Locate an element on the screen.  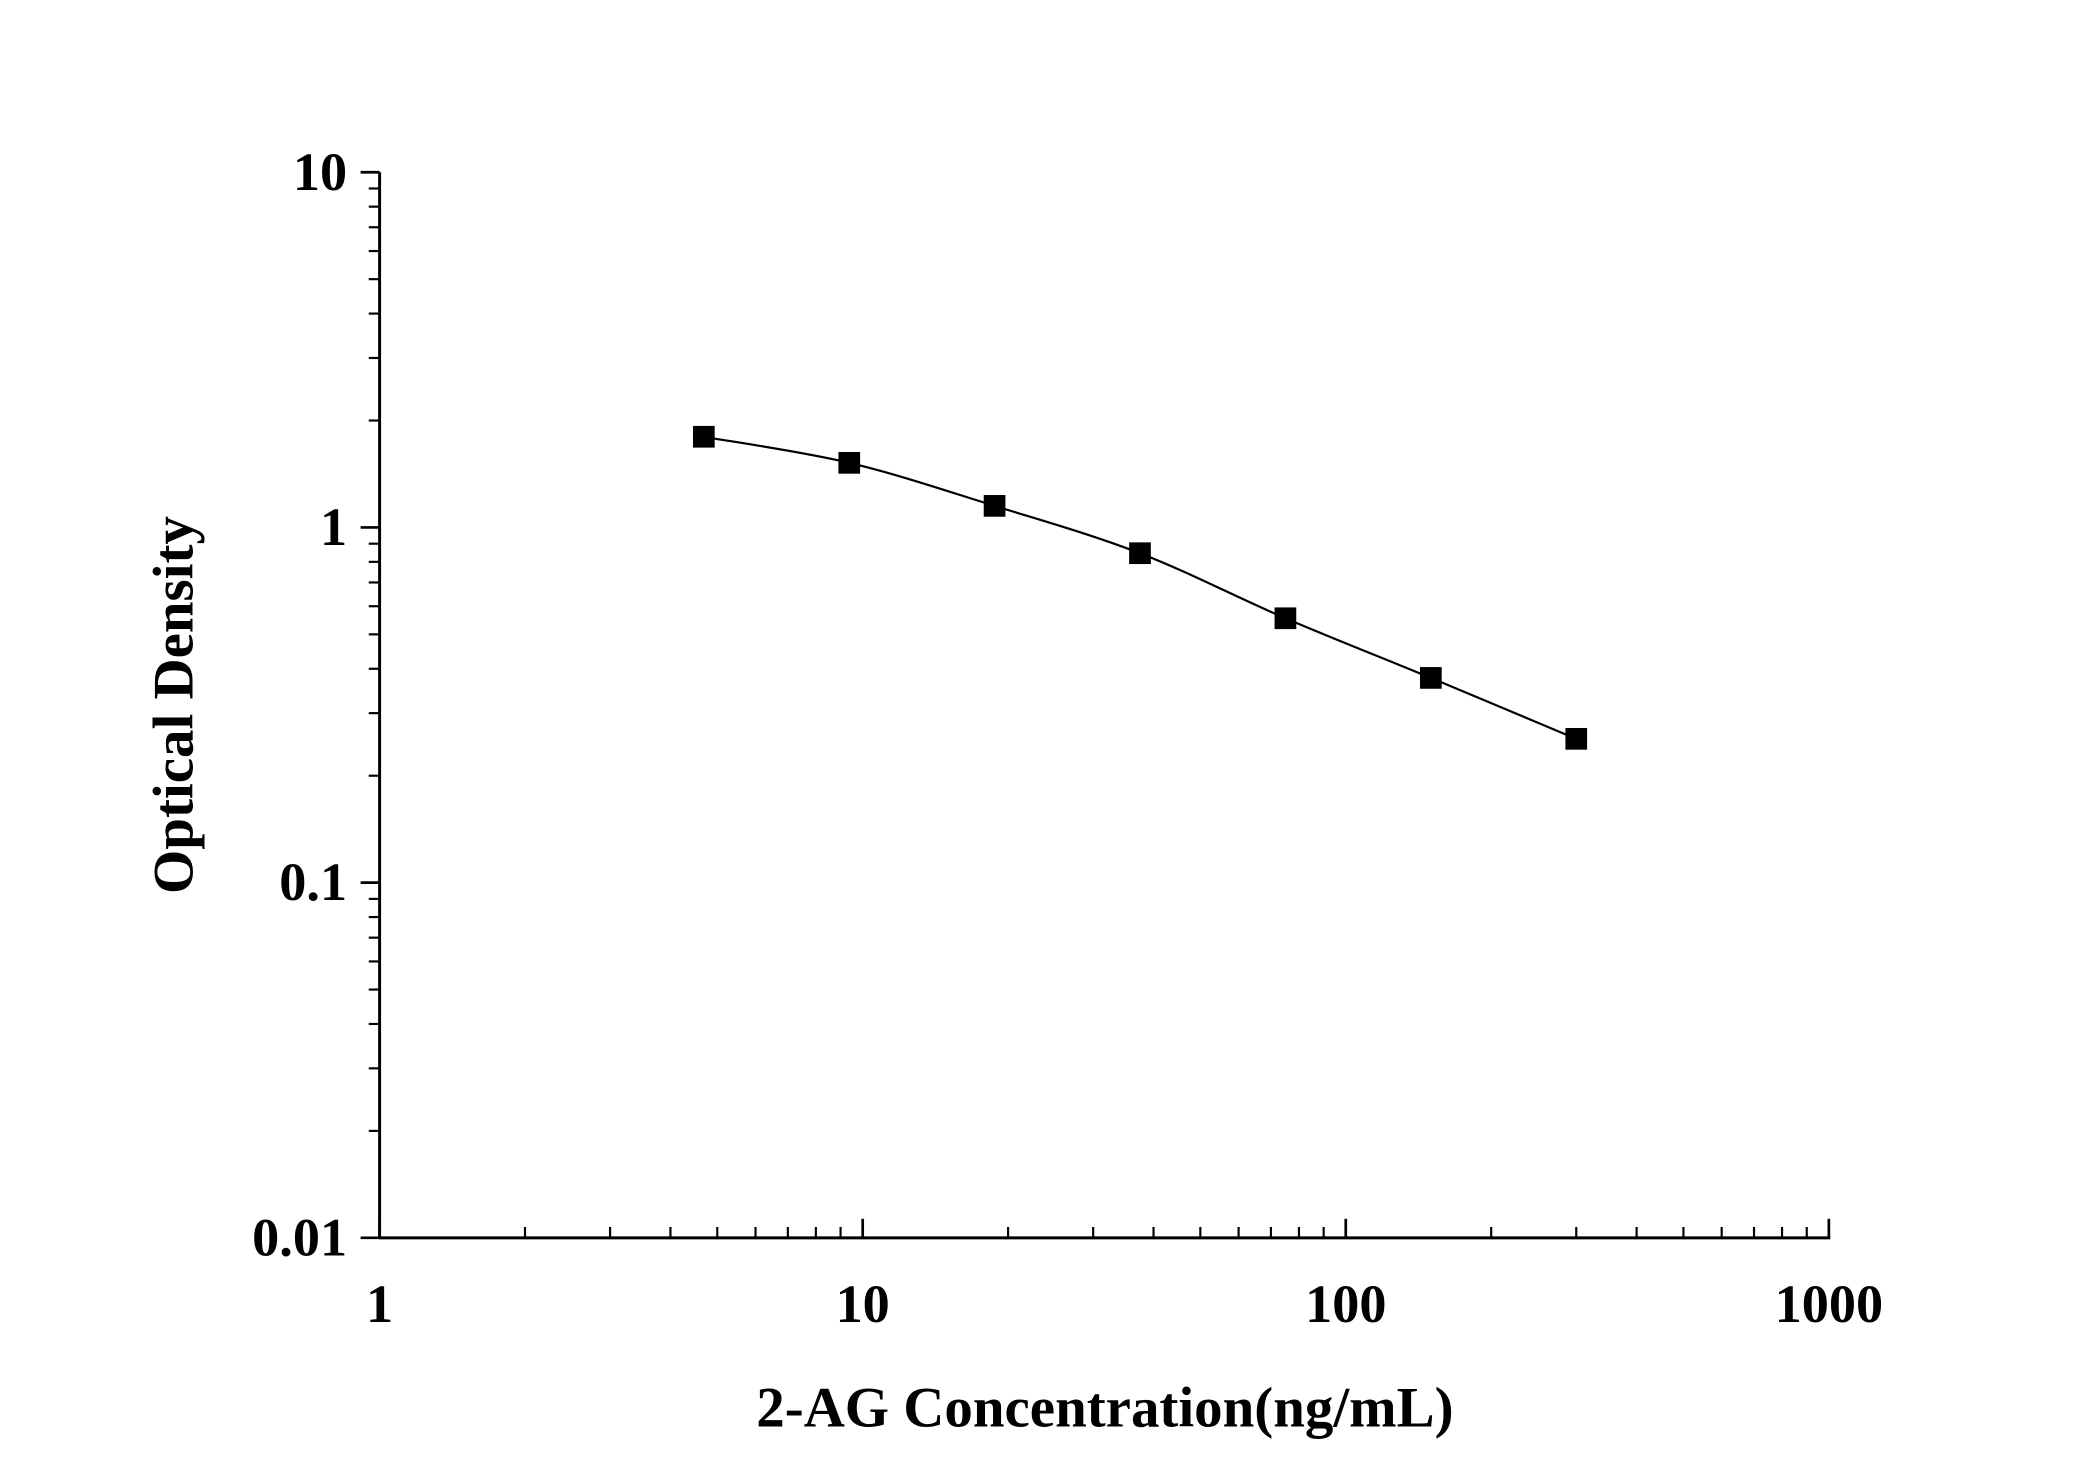
x-tick-label: 100 is located at coordinates (1345, 1304).